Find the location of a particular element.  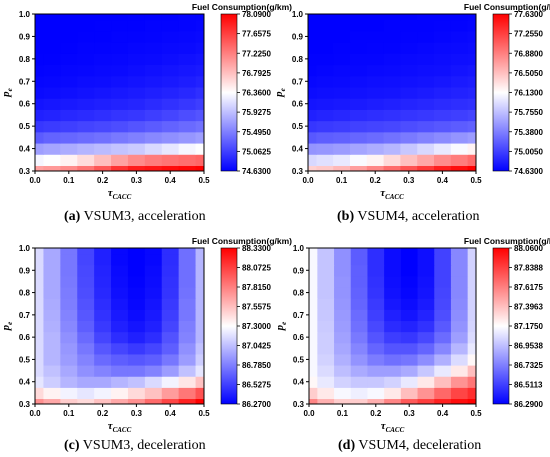

colorbar-tick-label: 87.6175 is located at coordinates (528, 287).